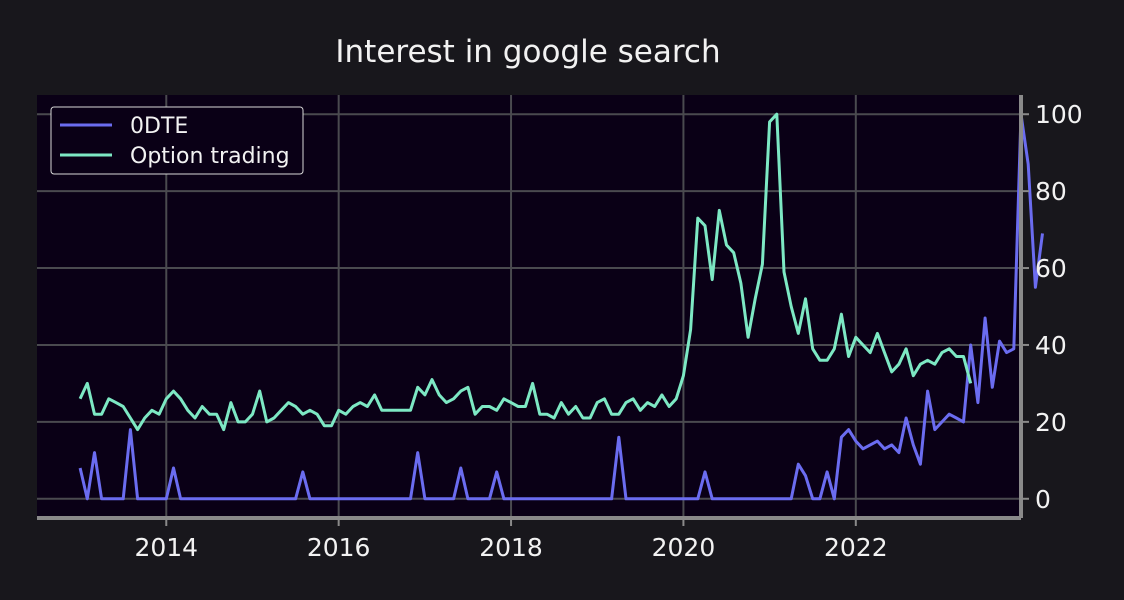  I want to click on x-tick-label-2020: 2020, so click(684, 547).